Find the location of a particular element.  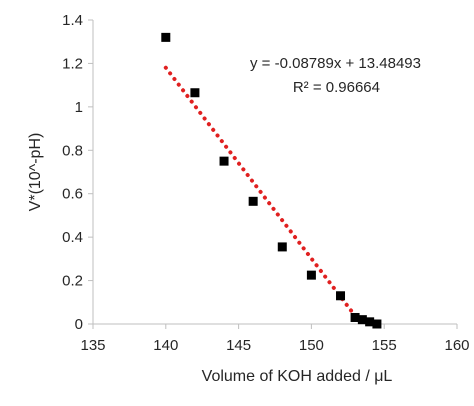

y-tick-label: 0.4 is located at coordinates (72, 237).